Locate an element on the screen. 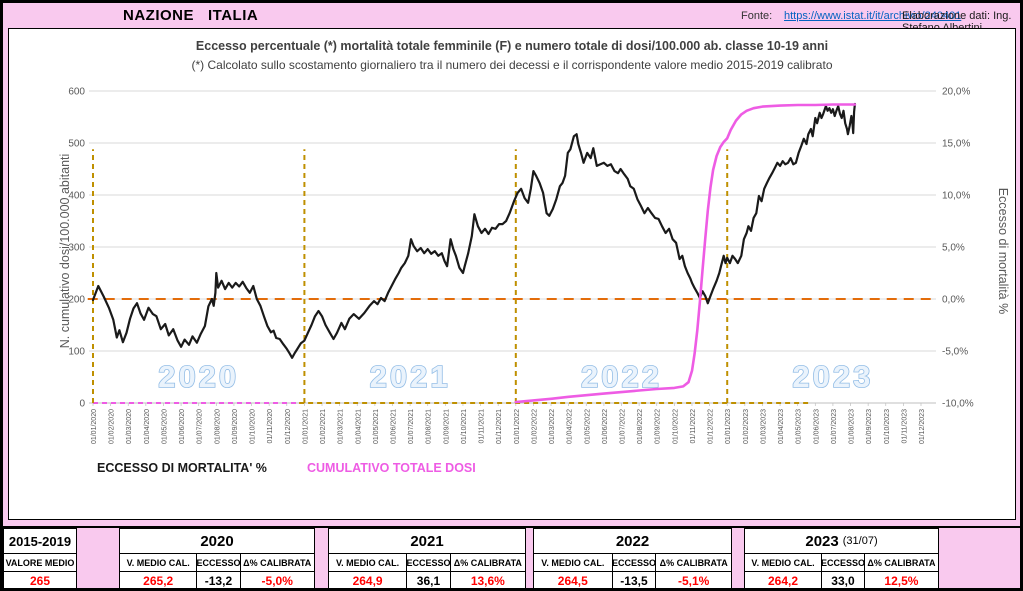  x-axis-tick-label: 01/08/2020 is located at coordinates (217, 426).